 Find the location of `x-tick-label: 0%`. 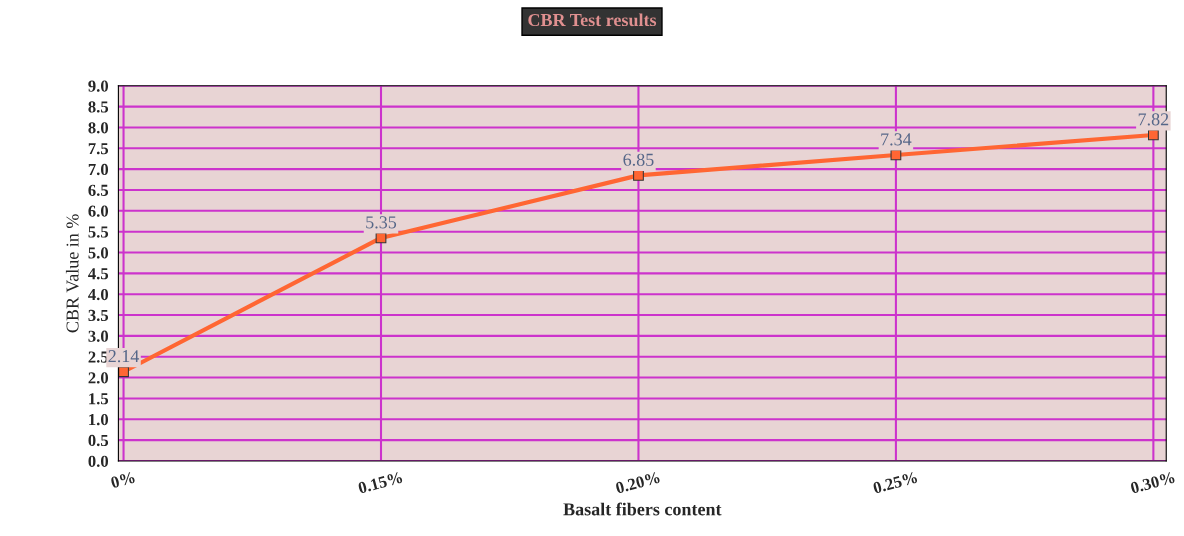

x-tick-label: 0% is located at coordinates (123, 480).